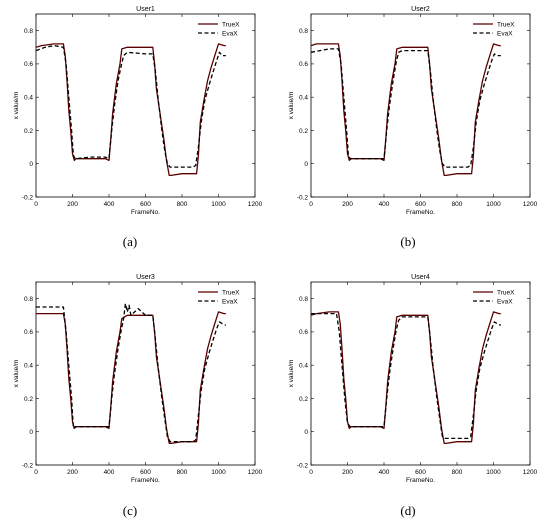 This screenshot has width=550, height=522. What do you see at coordinates (130, 510) in the screenshot?
I see `caption-c: (c)` at bounding box center [130, 510].